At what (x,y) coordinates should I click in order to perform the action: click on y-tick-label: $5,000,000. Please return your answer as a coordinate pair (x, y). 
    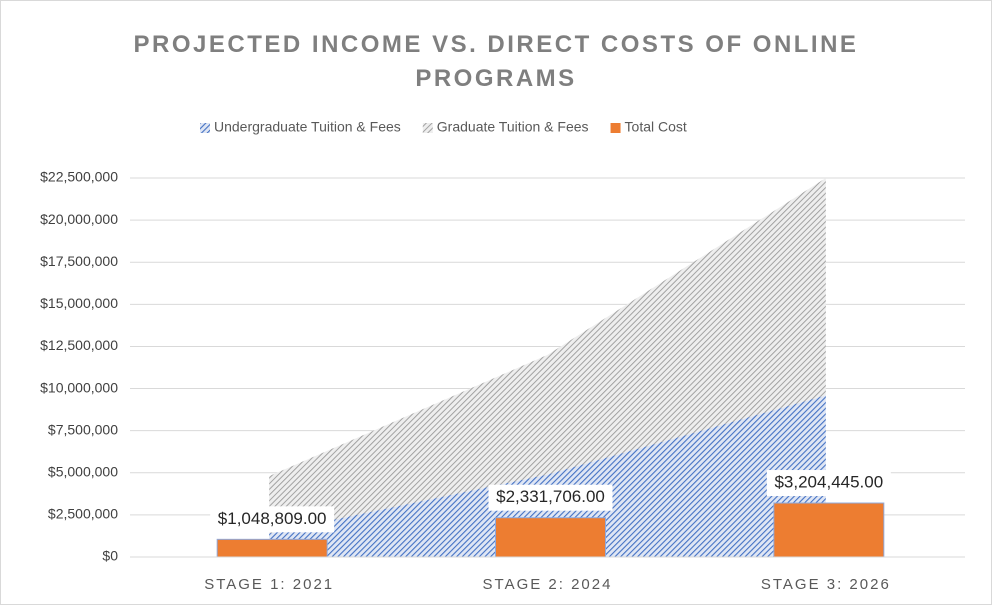
    Looking at the image, I should click on (83, 471).